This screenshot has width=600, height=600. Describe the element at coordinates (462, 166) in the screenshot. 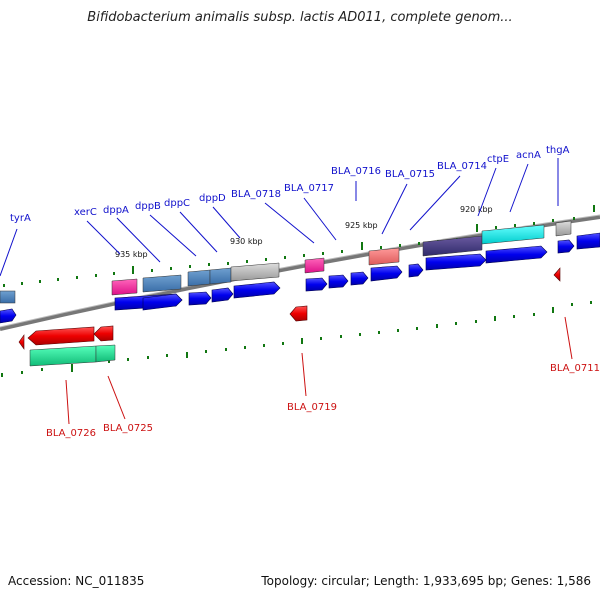

I see `label-BLA_0714: BLA_0714` at that location.